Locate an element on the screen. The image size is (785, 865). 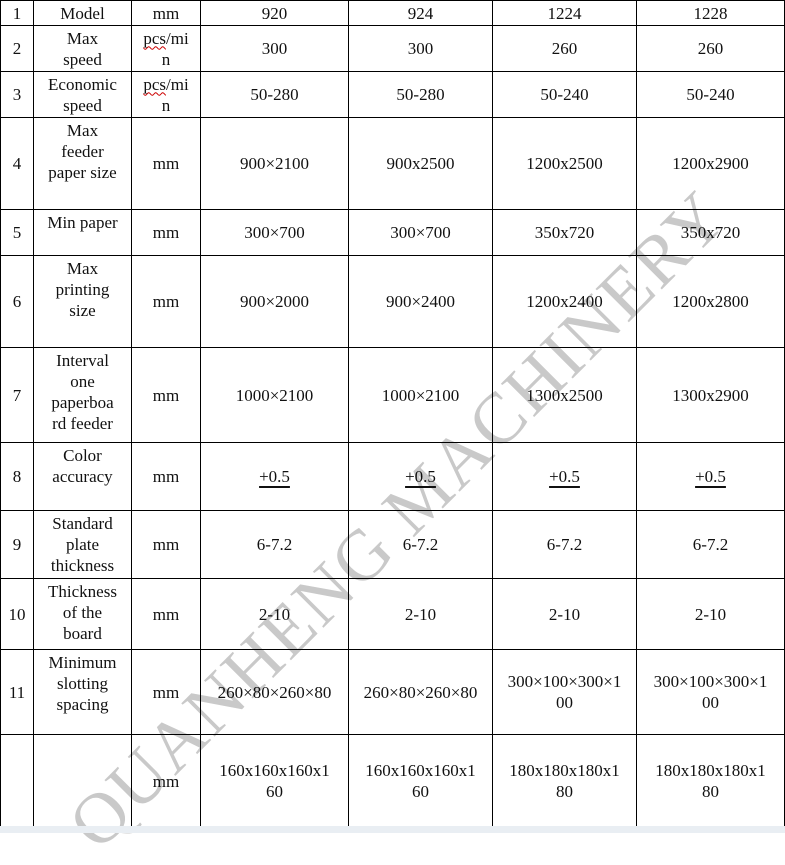
spec-label-cell: Model is located at coordinates (82, 13).